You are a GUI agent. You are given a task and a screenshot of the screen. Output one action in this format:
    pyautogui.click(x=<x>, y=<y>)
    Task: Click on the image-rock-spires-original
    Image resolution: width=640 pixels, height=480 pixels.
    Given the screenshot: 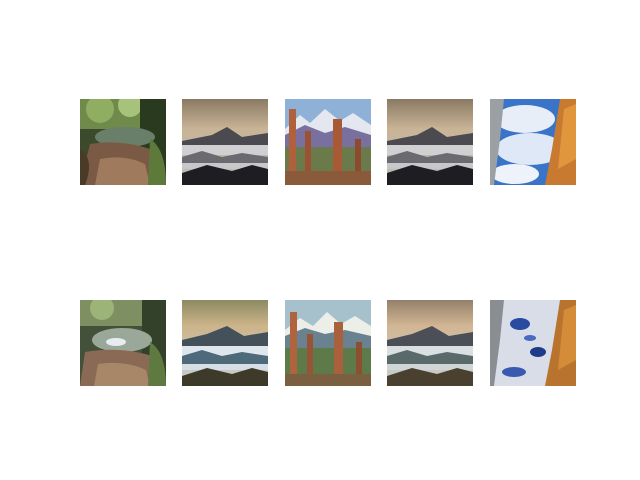 What is the action you would take?
    pyautogui.click(x=328, y=142)
    